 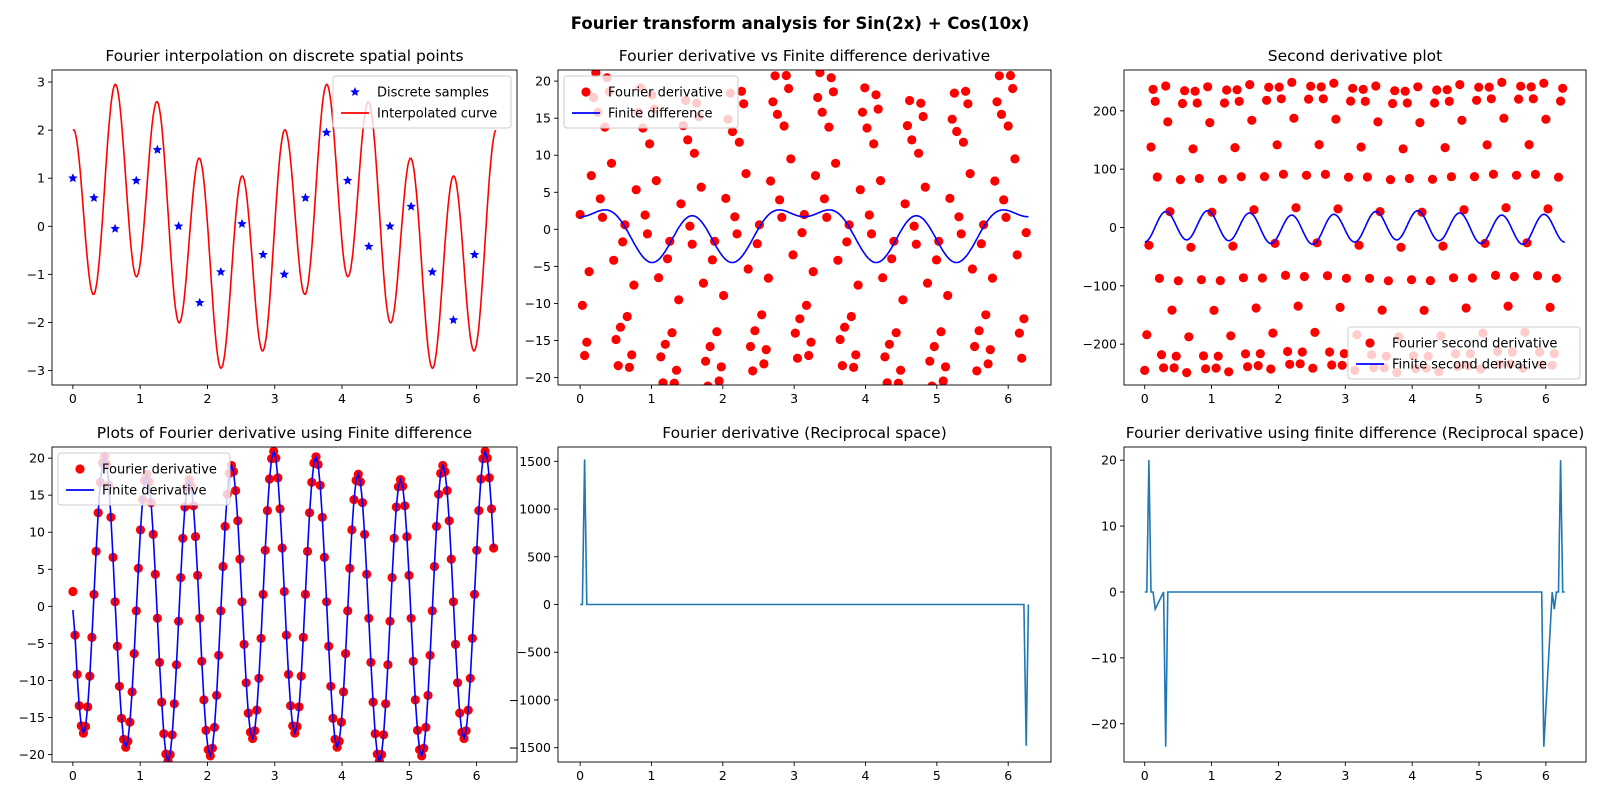 What do you see at coordinates (651, 102) in the screenshot?
I see `legend: Fourier derivative Finite difference` at bounding box center [651, 102].